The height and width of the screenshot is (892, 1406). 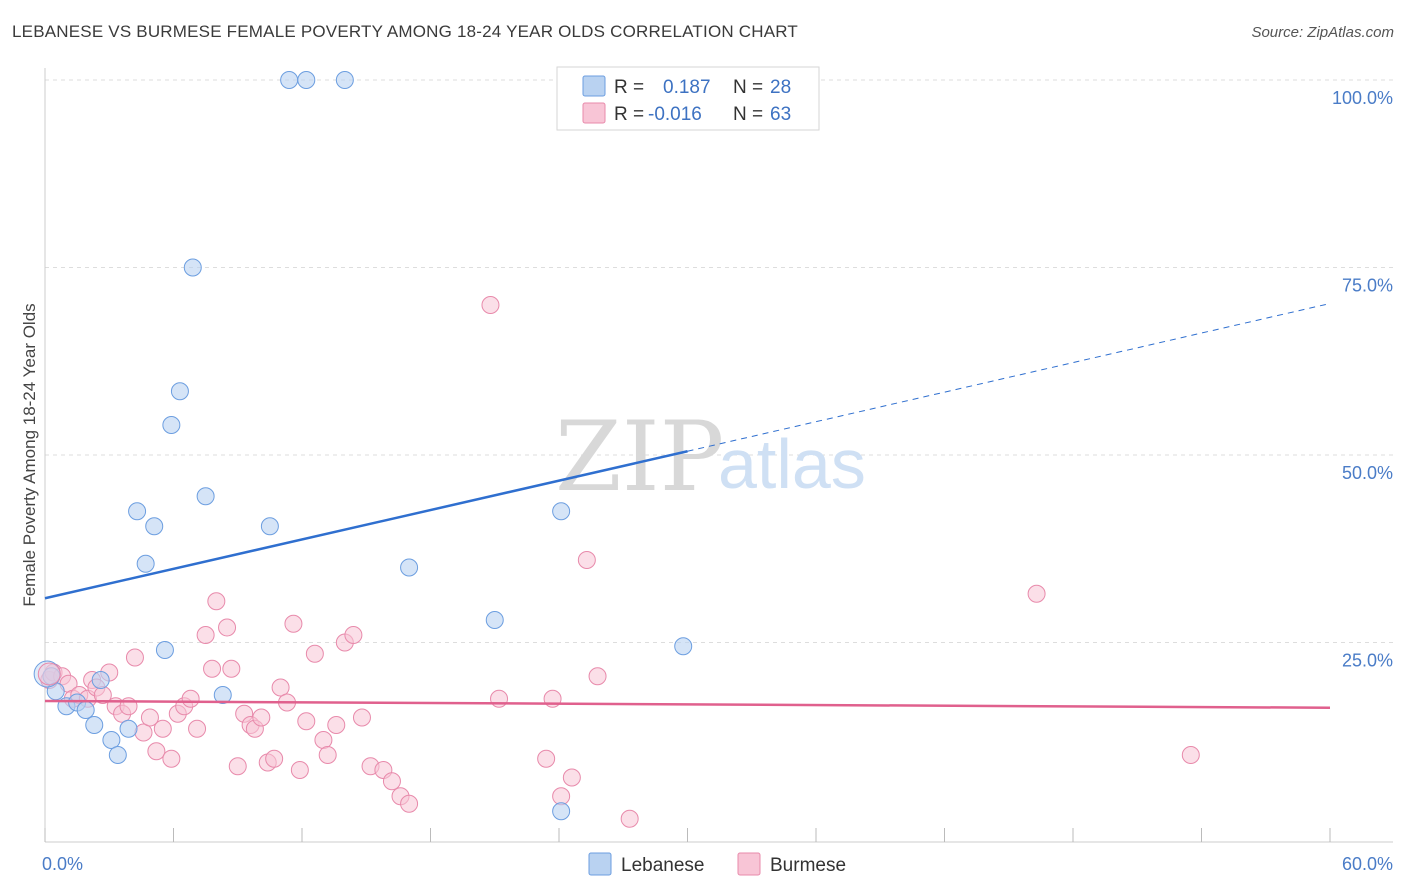 What do you see at coordinates (1367, 864) in the screenshot?
I see `x-tick-label: 60.0%` at bounding box center [1367, 864].